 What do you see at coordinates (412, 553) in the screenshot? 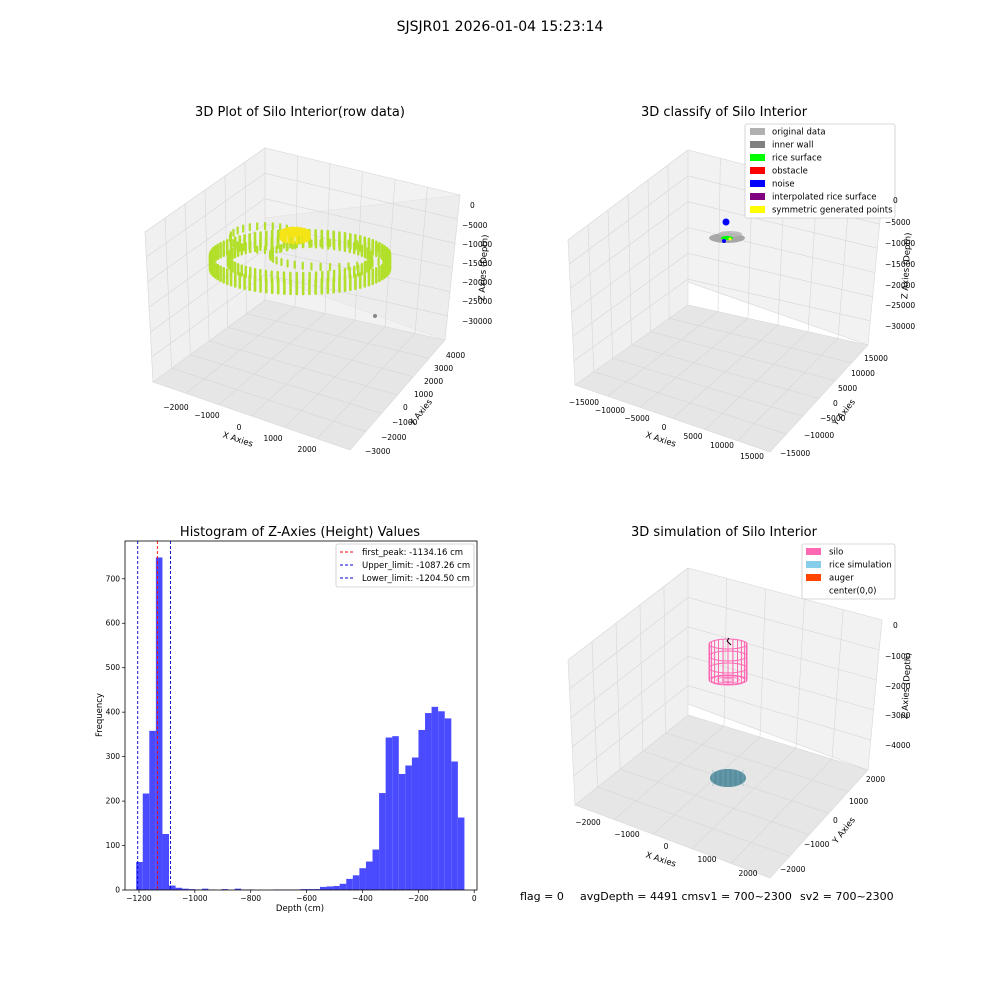
I see `histogram-legend-label: first_peak: -1134.16 cm` at bounding box center [412, 553].